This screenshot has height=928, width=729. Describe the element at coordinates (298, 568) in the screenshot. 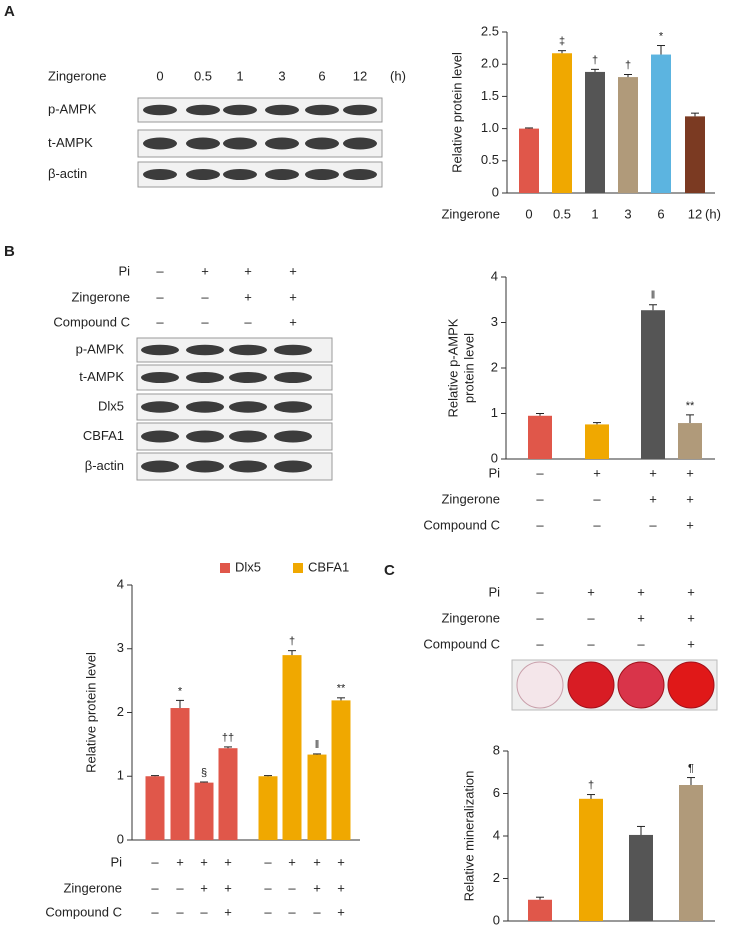

I see `legend-swatch` at that location.